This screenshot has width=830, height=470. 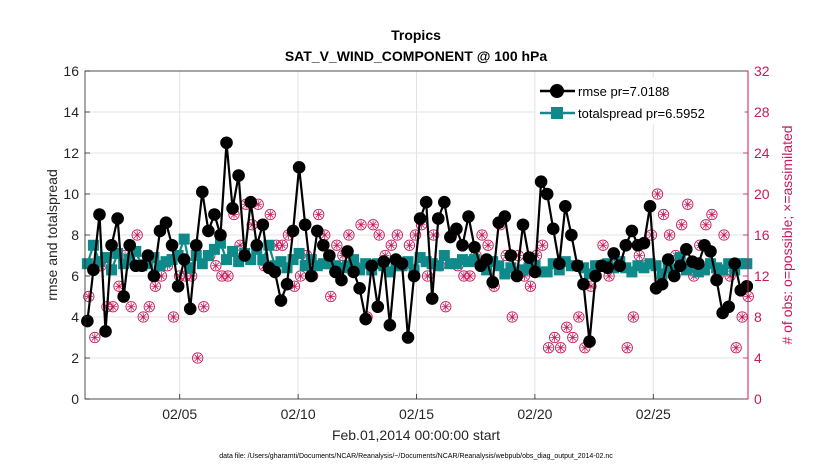 I want to click on y-tick-label: 0, so click(x=75, y=399).